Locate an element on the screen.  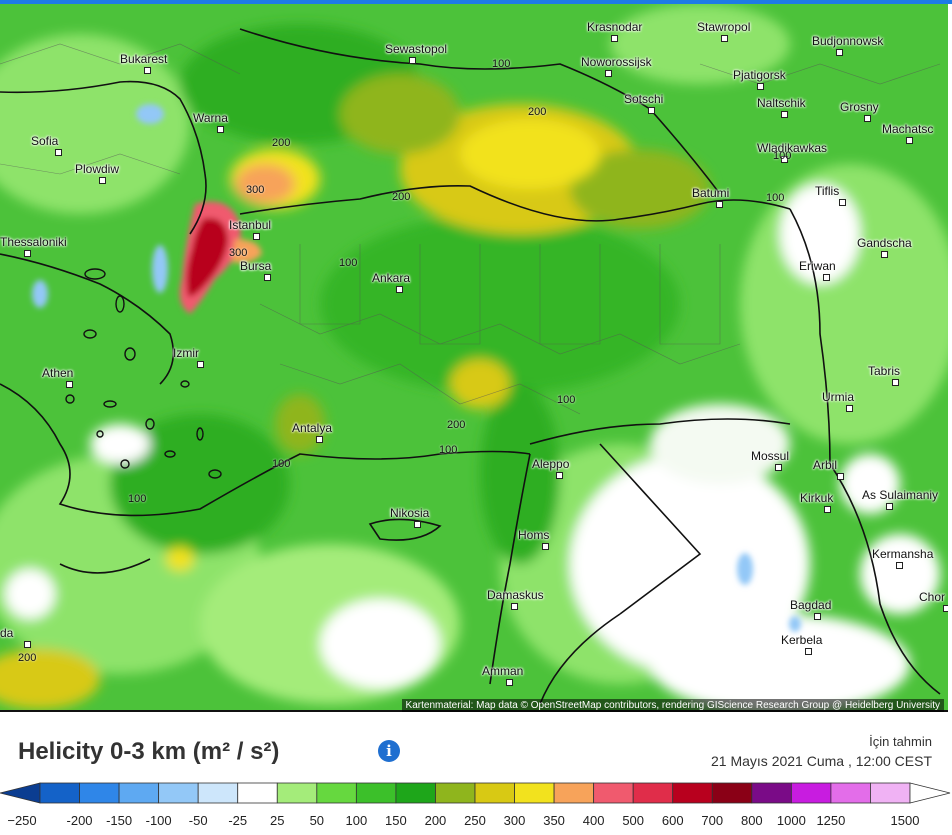
city-label: Bukarest is located at coordinates (144, 59).